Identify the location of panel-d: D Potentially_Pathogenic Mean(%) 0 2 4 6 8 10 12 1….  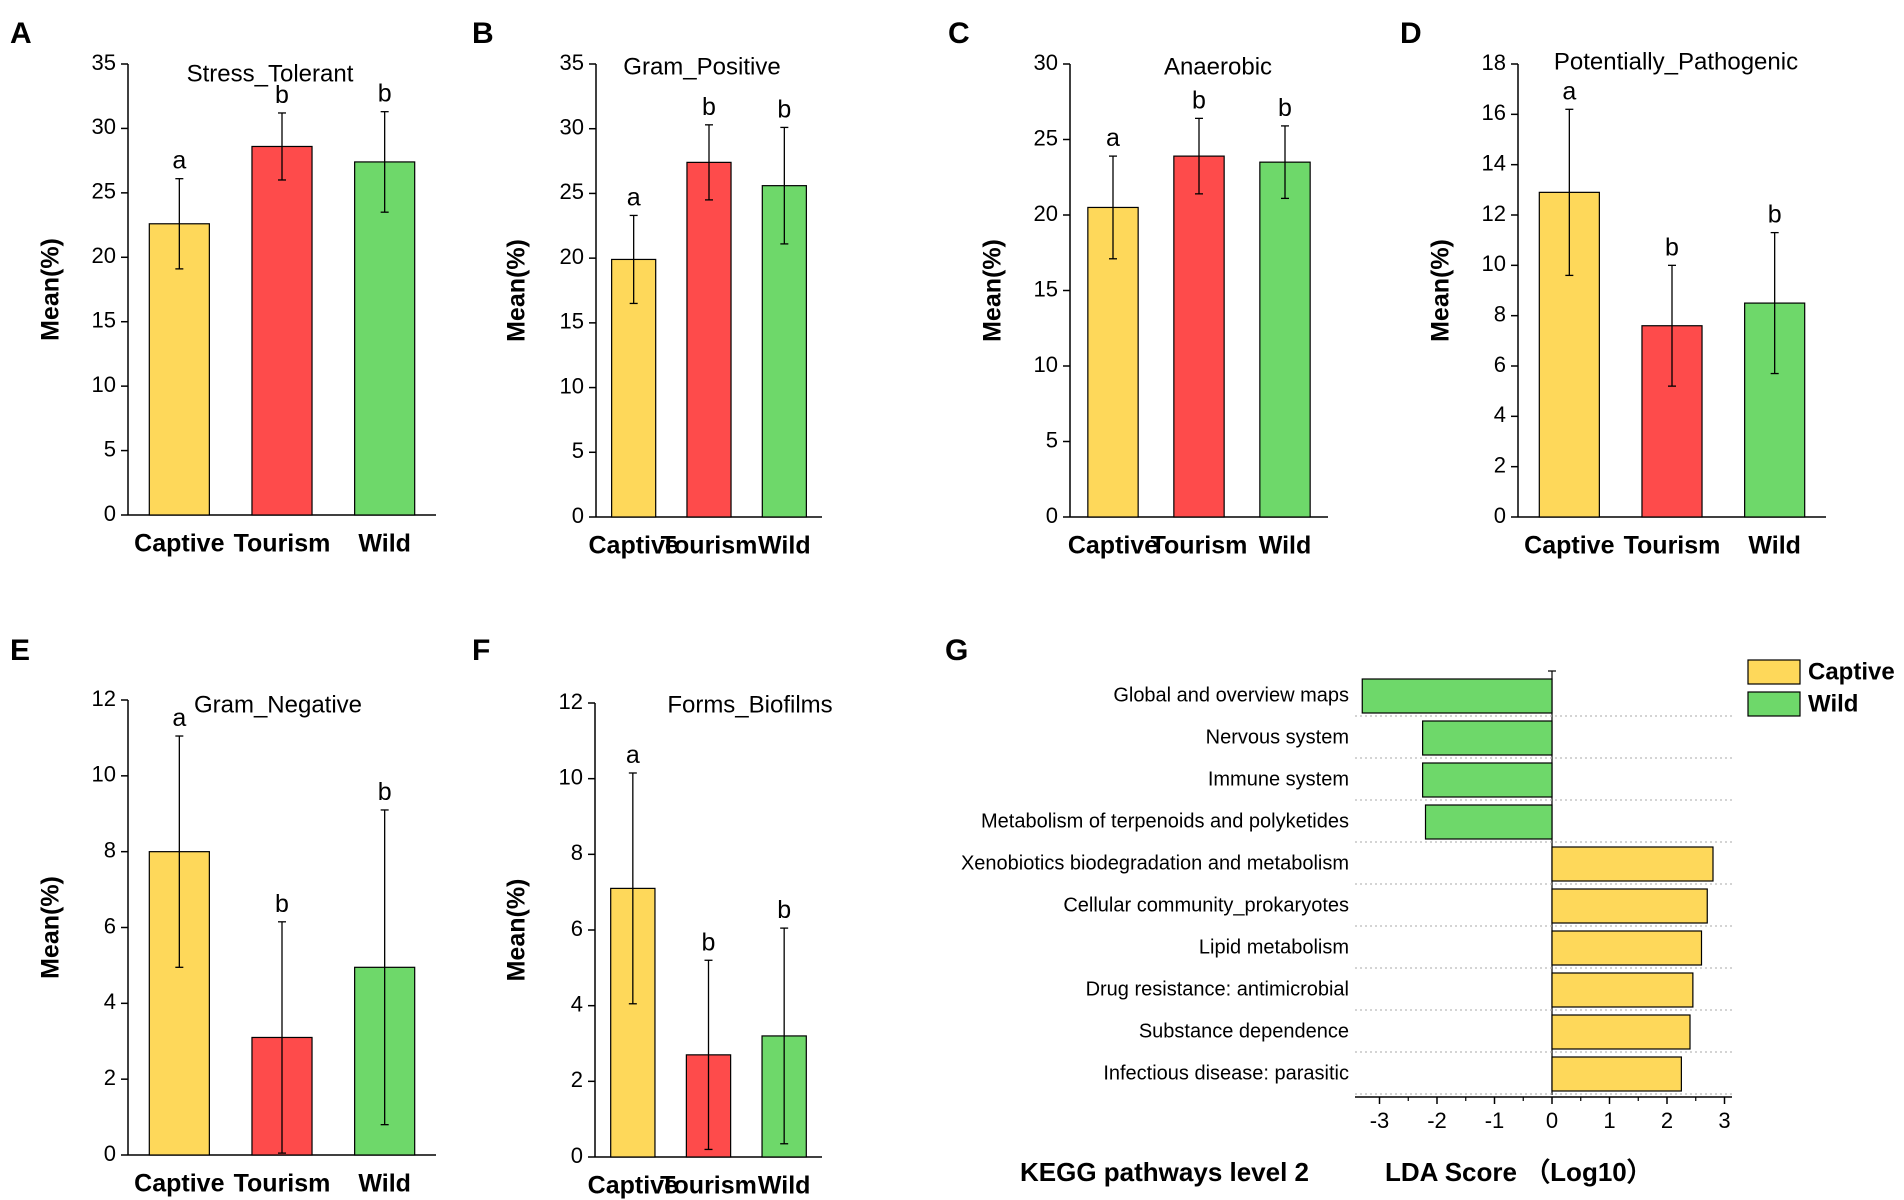
(1613, 288).